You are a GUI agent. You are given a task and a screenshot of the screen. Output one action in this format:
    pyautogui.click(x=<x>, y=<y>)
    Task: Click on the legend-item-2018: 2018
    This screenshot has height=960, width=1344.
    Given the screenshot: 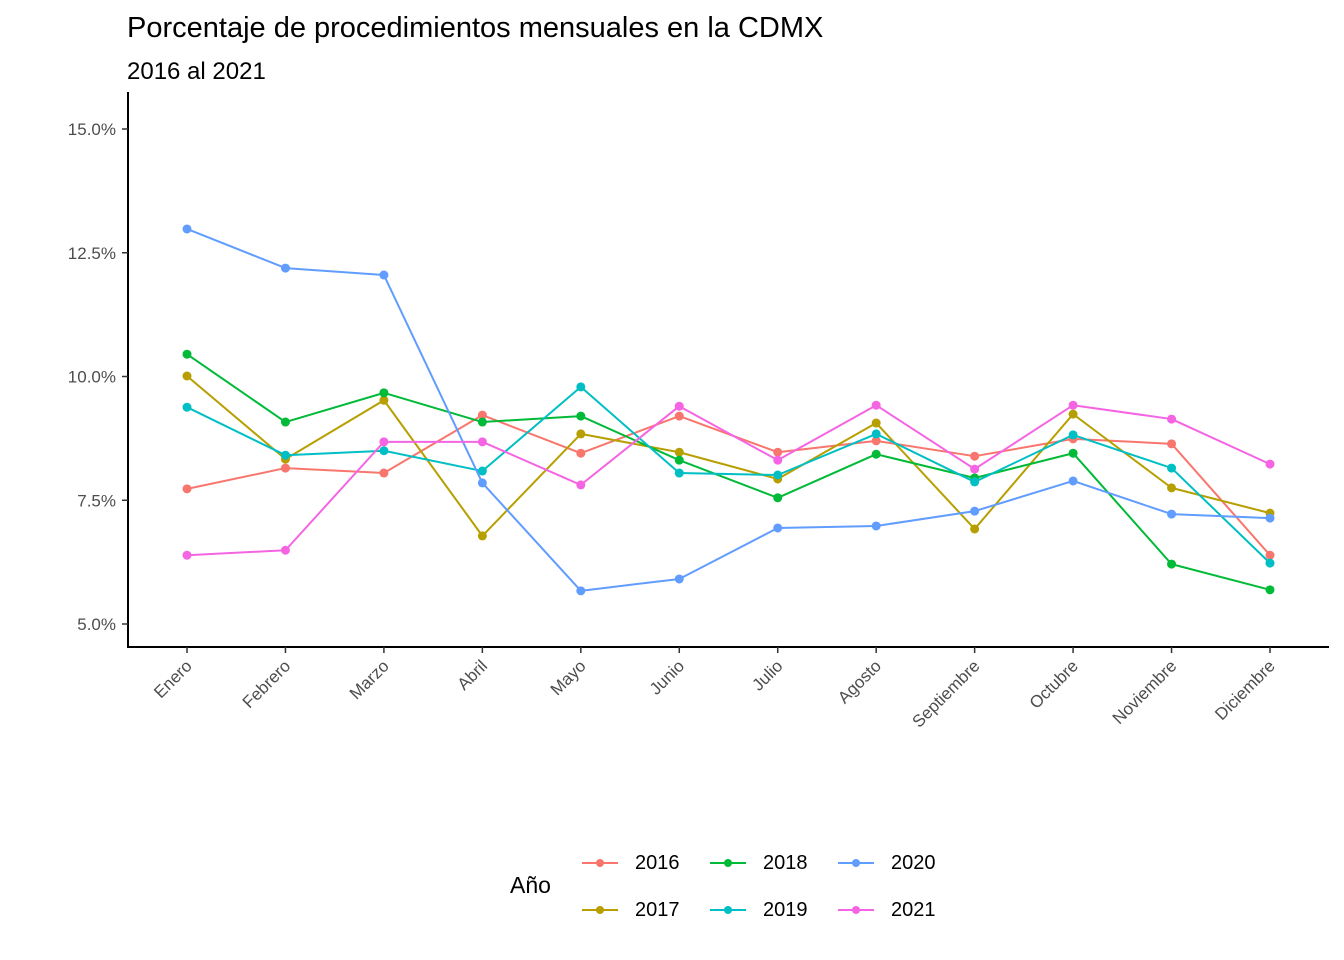 What is the action you would take?
    pyautogui.click(x=758, y=863)
    